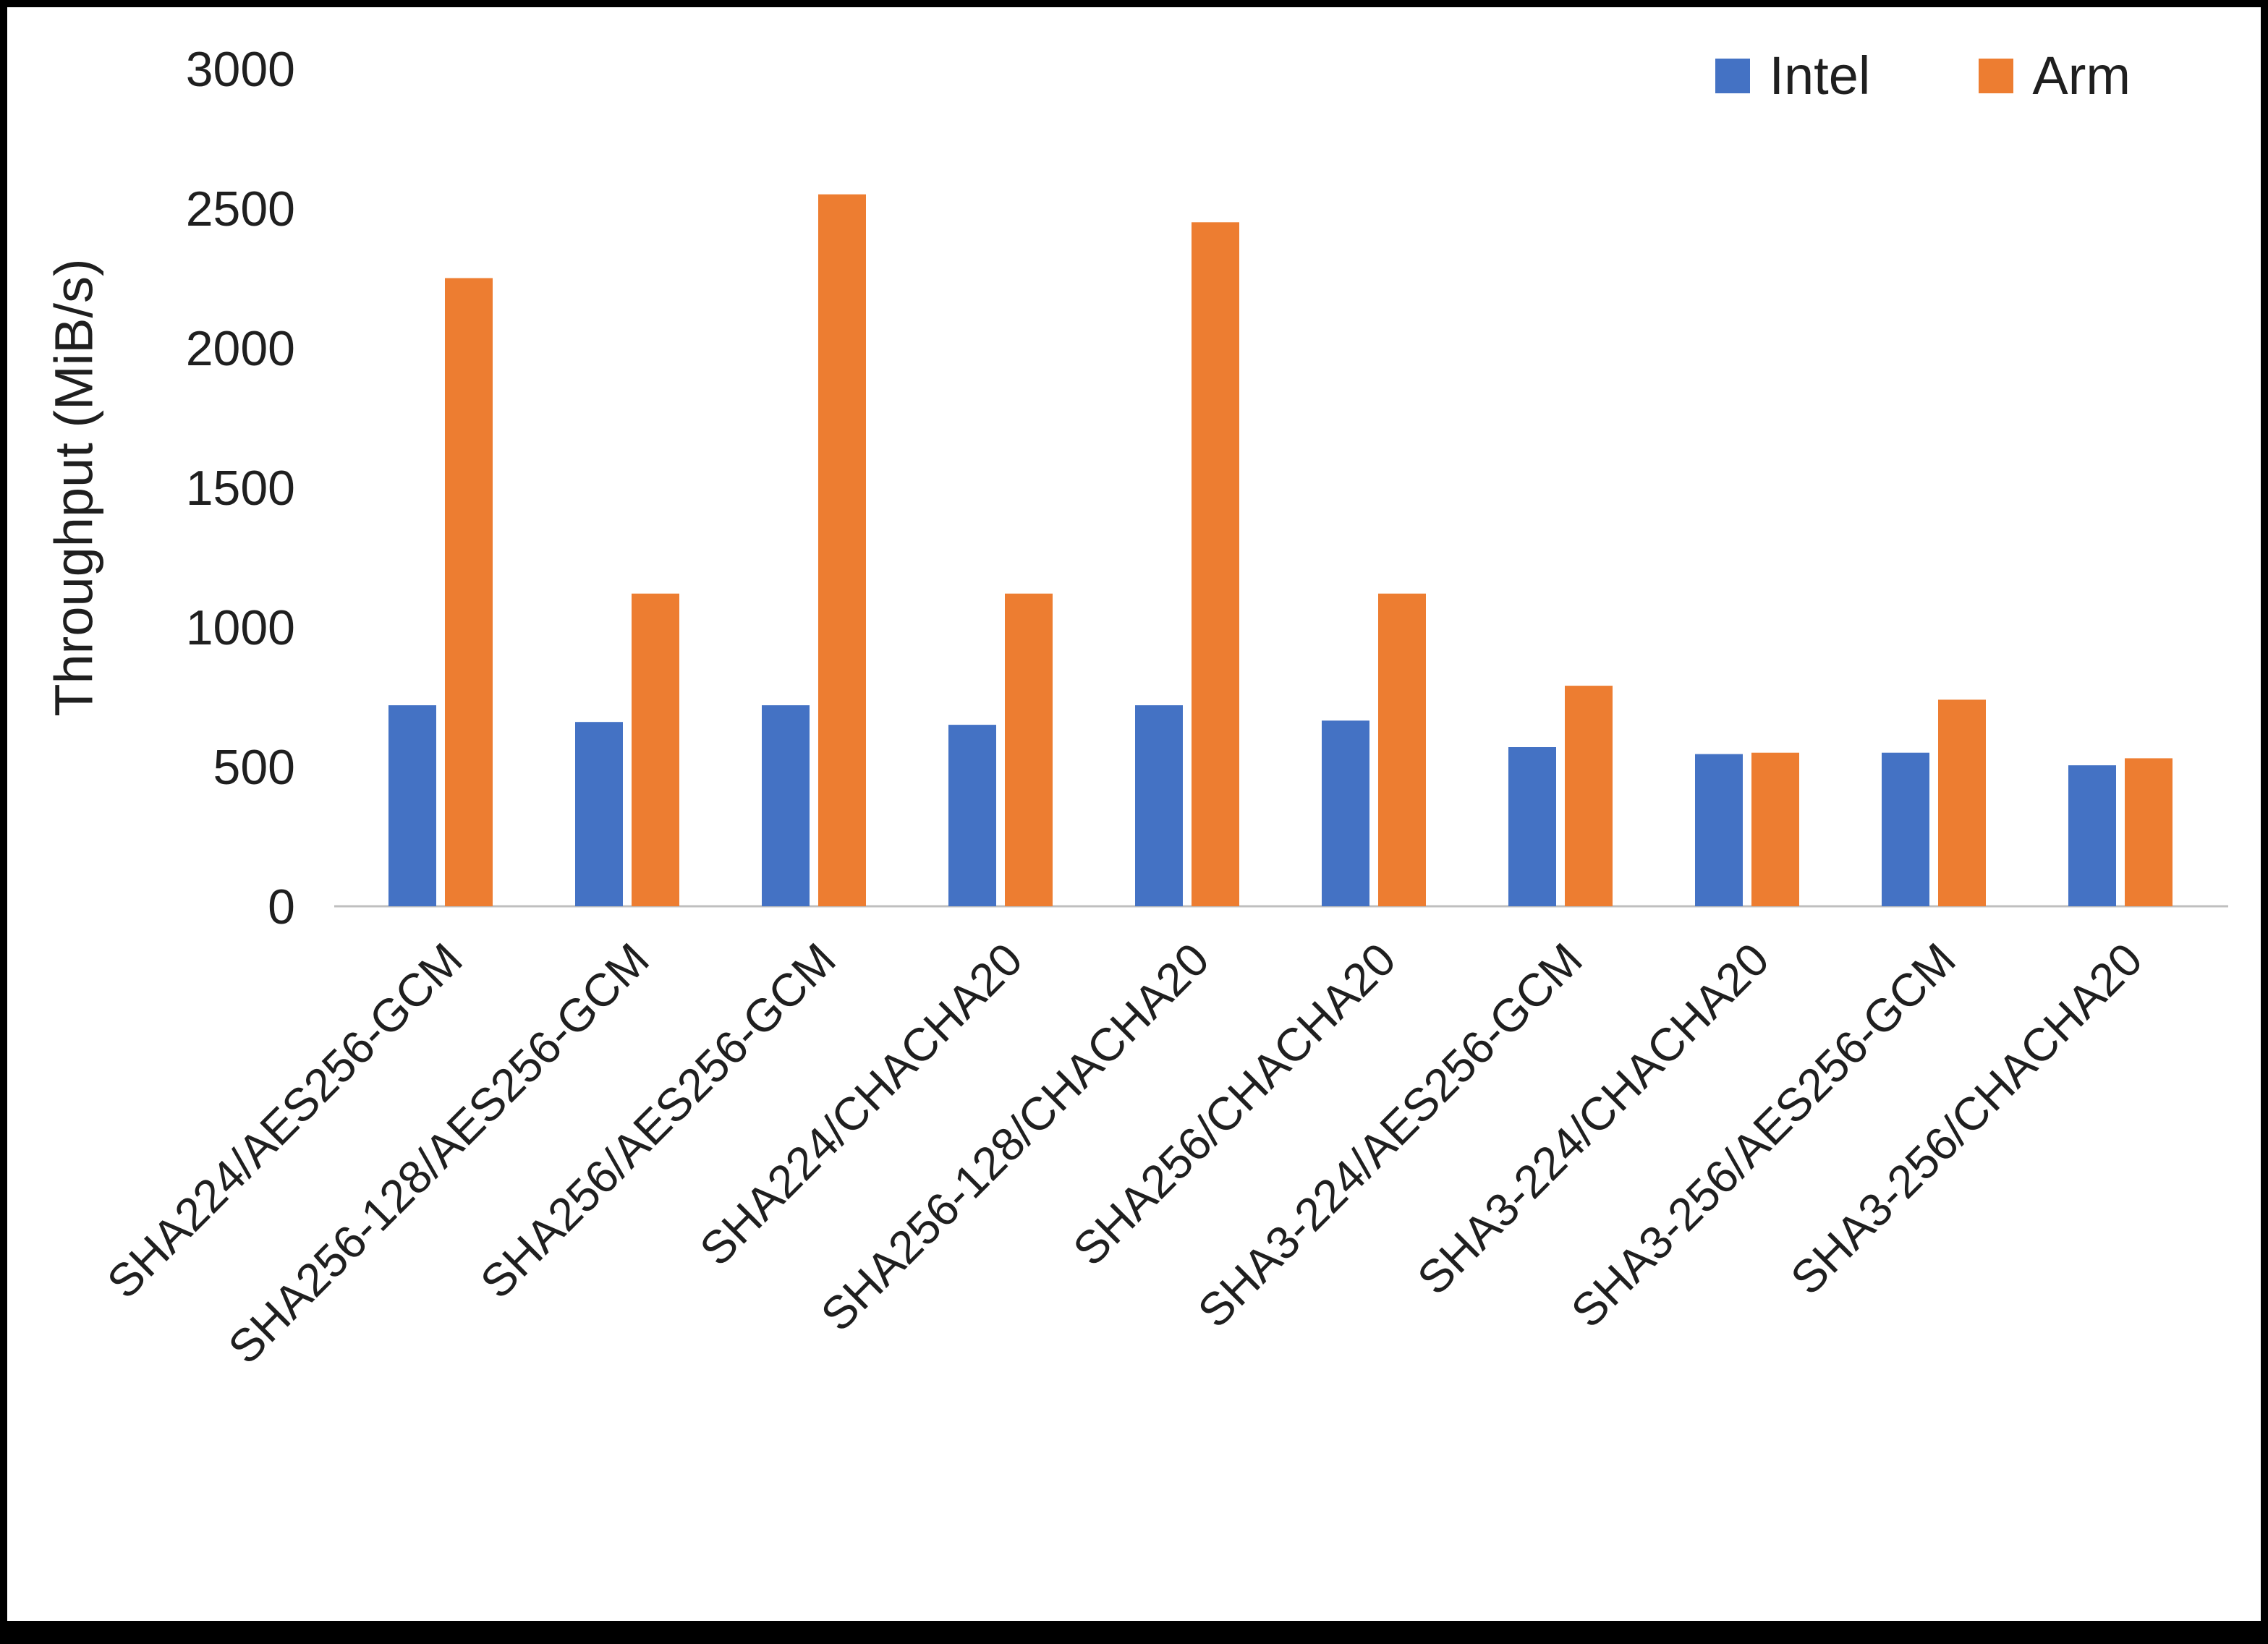 The width and height of the screenshot is (2268, 1644). What do you see at coordinates (658, 1120) in the screenshot?
I see `x-category-label: SHA256/AES256-GCM` at bounding box center [658, 1120].